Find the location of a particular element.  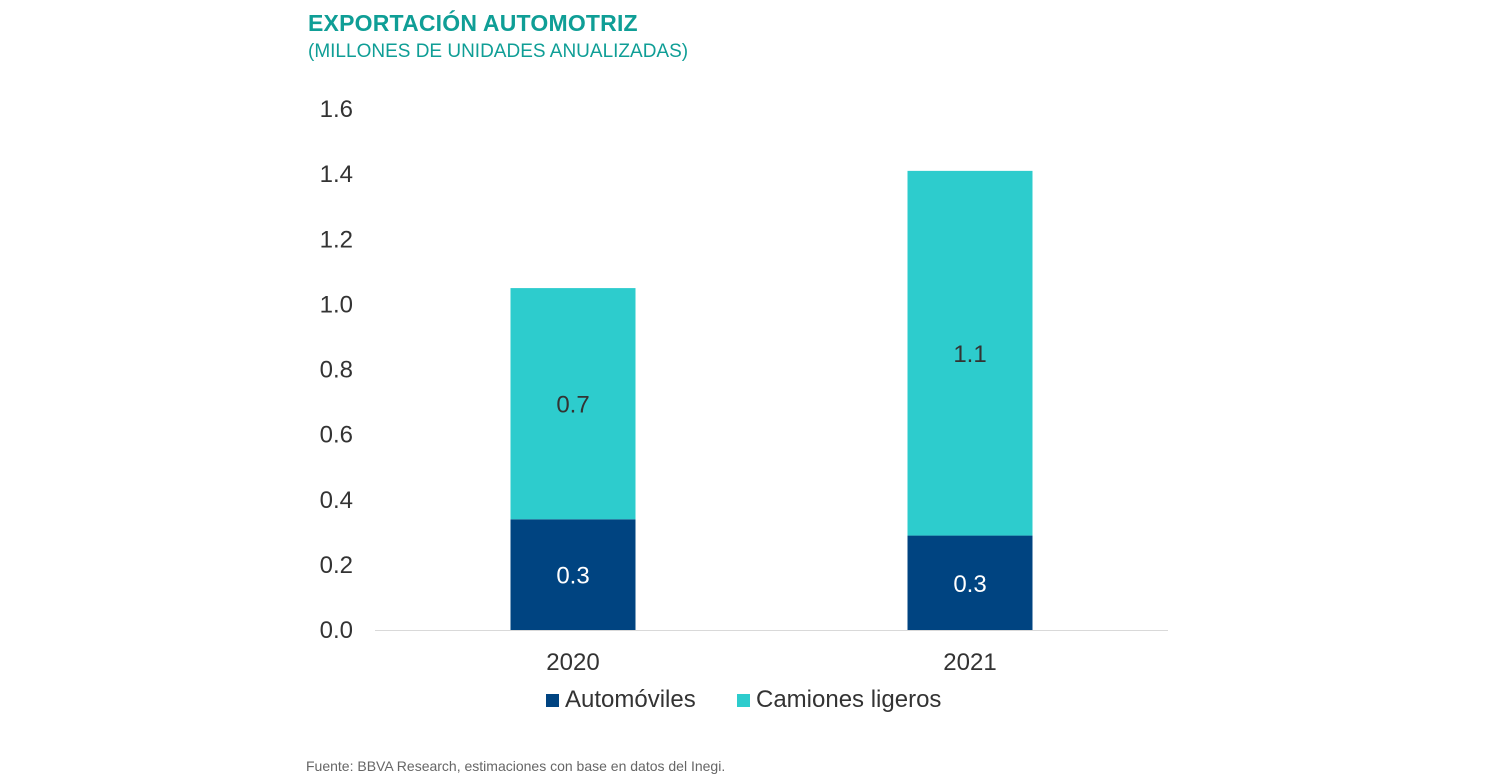

legend-label-camiones-ligeros: Camiones ligeros is located at coordinates (849, 699).